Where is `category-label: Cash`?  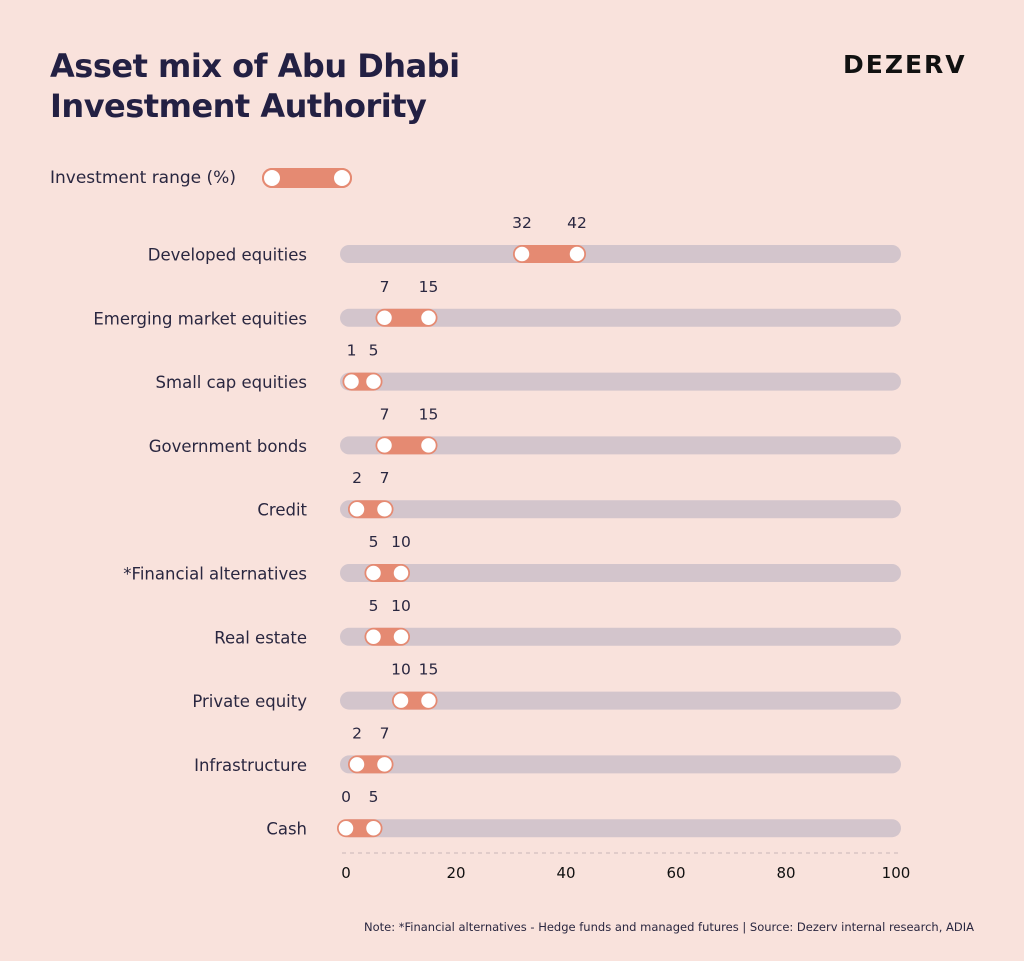 category-label: Cash is located at coordinates (286, 829).